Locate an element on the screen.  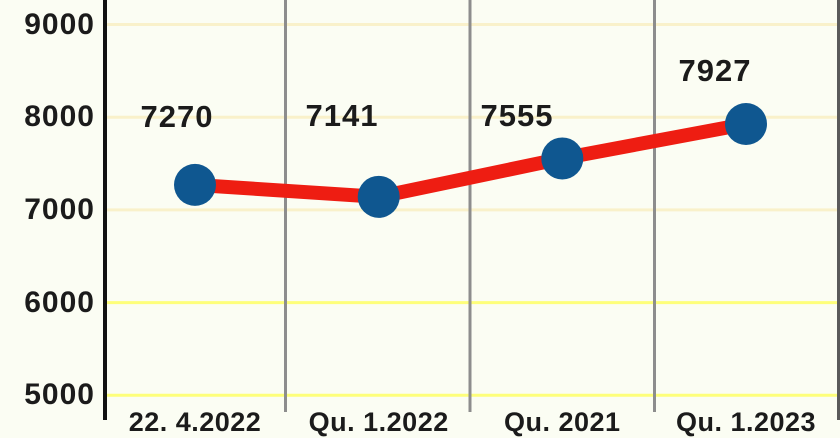
data-series-line is located at coordinates (470, 160).